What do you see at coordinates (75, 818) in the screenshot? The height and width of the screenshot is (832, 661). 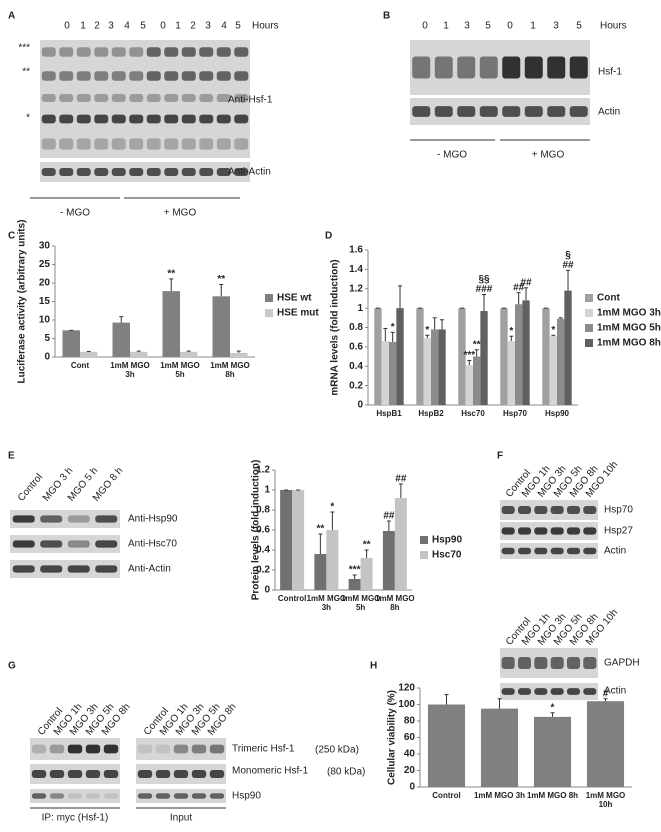 I see `group-label: IP: myc (Hsf-1)` at bounding box center [75, 818].